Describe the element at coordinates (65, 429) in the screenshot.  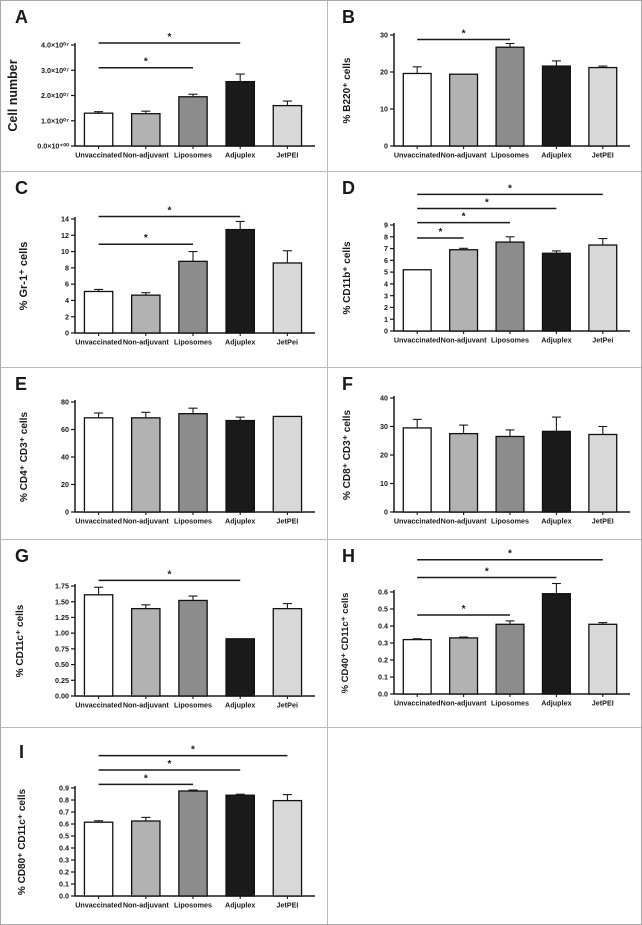
I see `y-tick-label: 60` at that location.